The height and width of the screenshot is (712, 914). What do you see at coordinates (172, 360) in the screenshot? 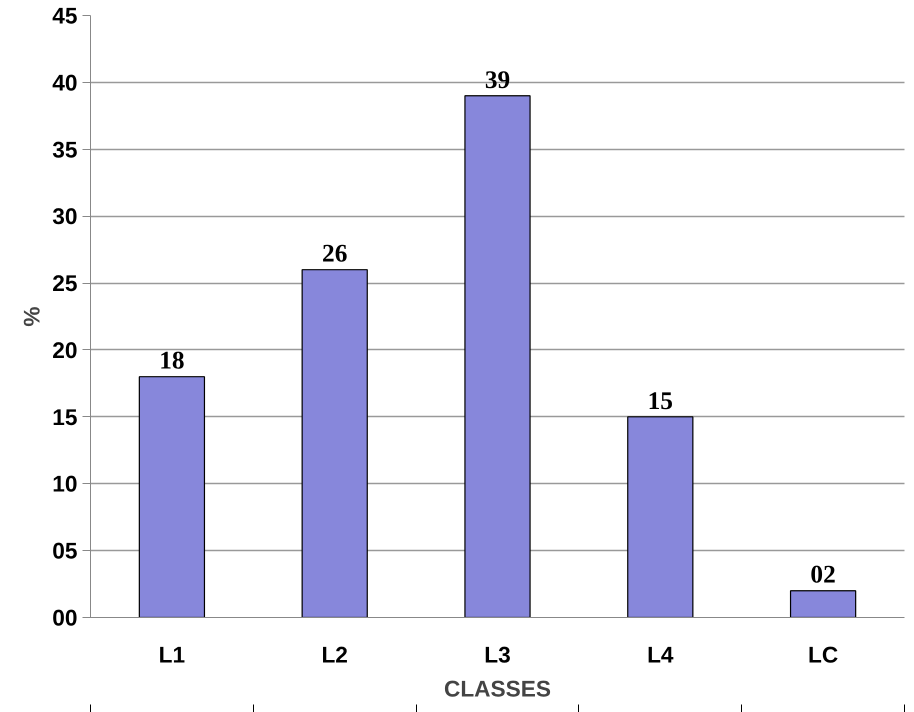
I see `data-label: 18` at bounding box center [172, 360].